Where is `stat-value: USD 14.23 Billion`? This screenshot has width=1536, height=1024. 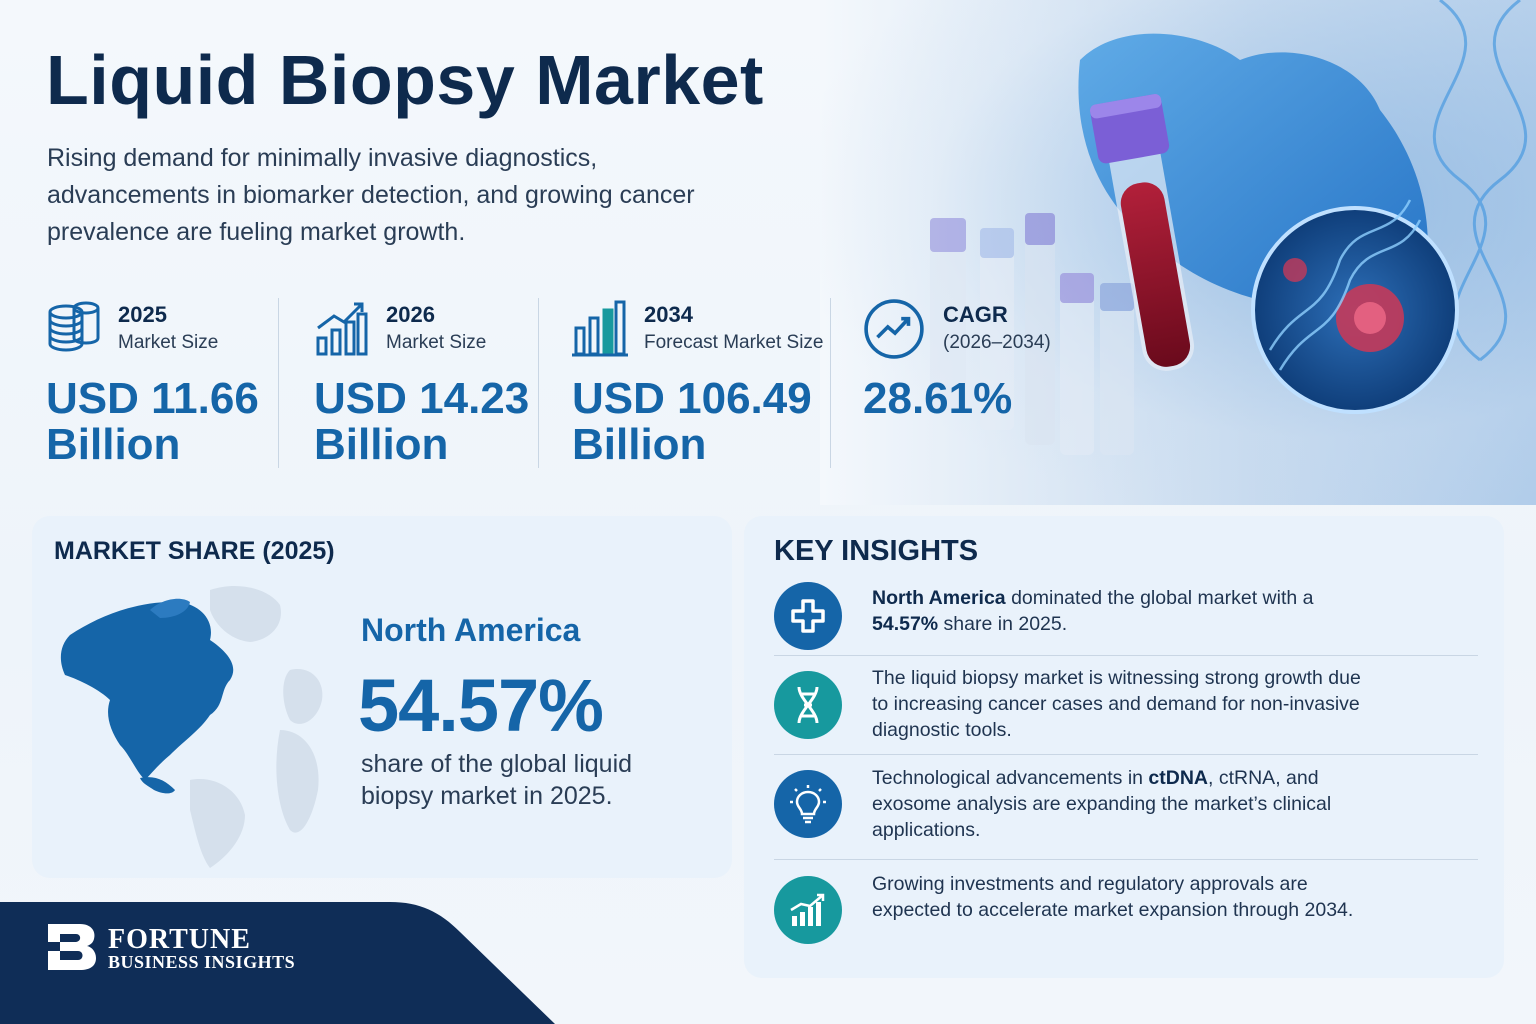
stat-value: USD 14.23 Billion is located at coordinates (421, 422).